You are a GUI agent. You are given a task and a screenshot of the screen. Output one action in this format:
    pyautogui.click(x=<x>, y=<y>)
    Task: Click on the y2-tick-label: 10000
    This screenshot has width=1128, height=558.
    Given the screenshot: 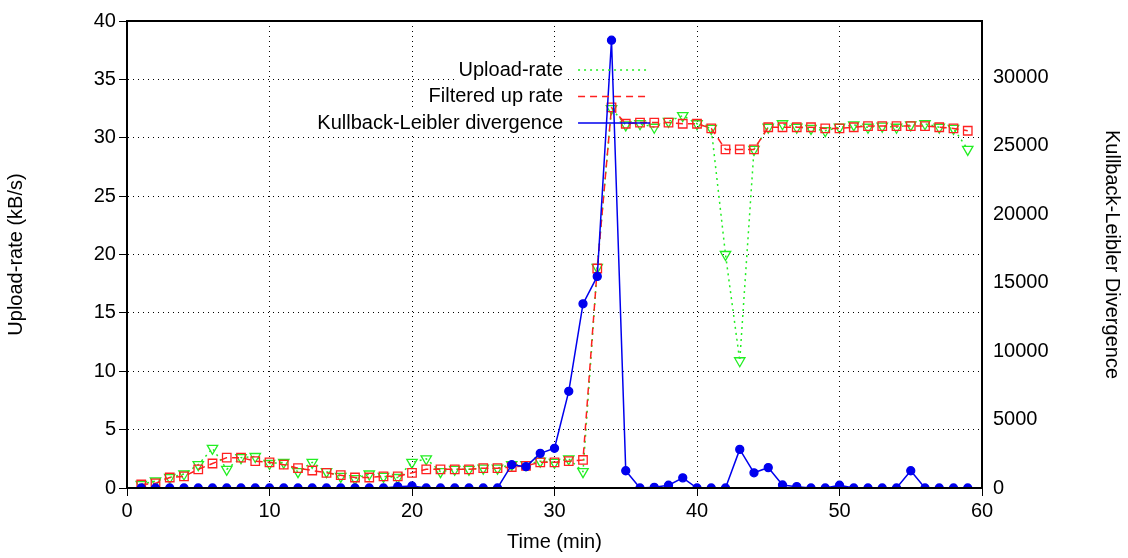 What is the action you would take?
    pyautogui.click(x=1021, y=349)
    